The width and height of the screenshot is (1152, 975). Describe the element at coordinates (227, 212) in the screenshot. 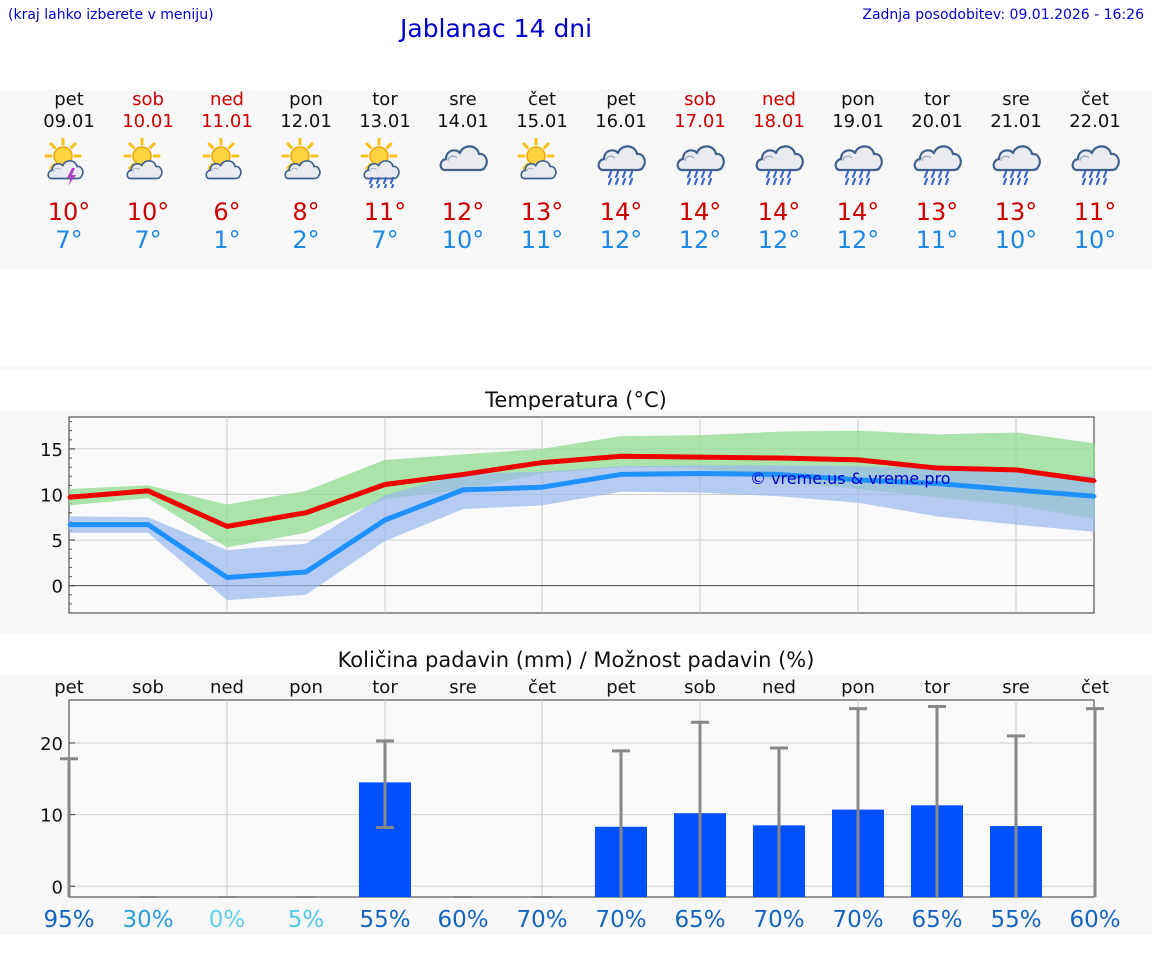

I see `max-temperature: 6°` at that location.